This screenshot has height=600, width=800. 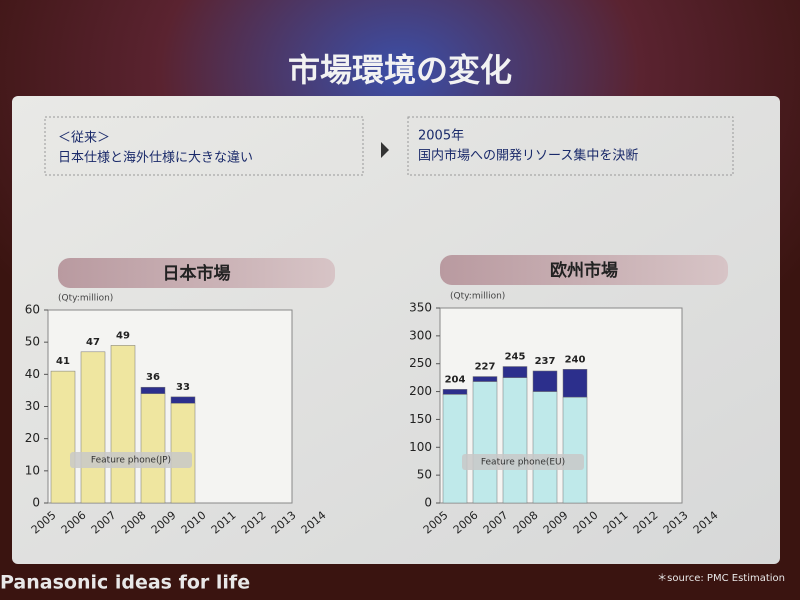 I want to click on y-tick-label: 300, so click(x=420, y=335).